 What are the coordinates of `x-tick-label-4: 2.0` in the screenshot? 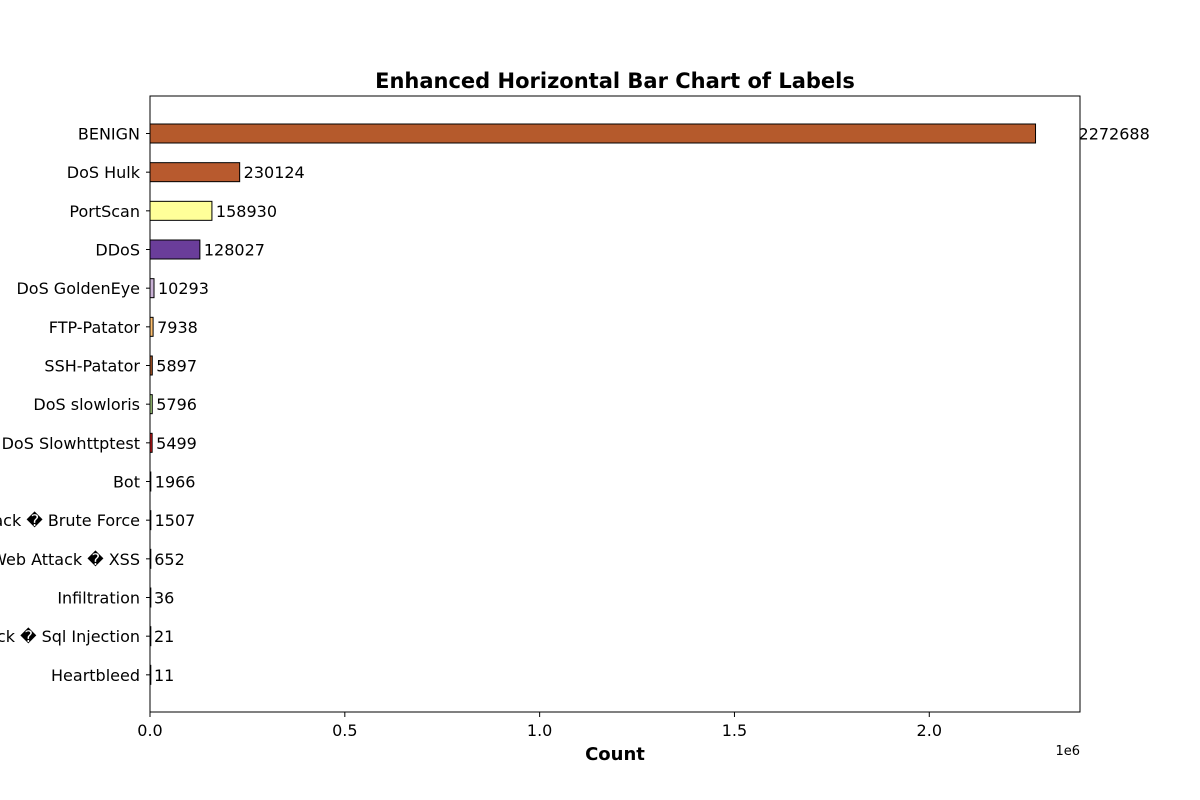 It's located at (929, 730).